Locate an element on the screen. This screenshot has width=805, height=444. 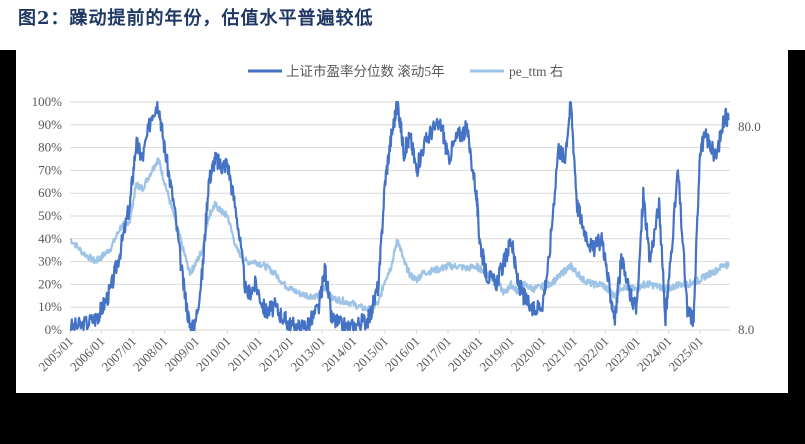
legend-label-pe-percentile: 上证市盈率分位数 滚动5年 is located at coordinates (365, 71).